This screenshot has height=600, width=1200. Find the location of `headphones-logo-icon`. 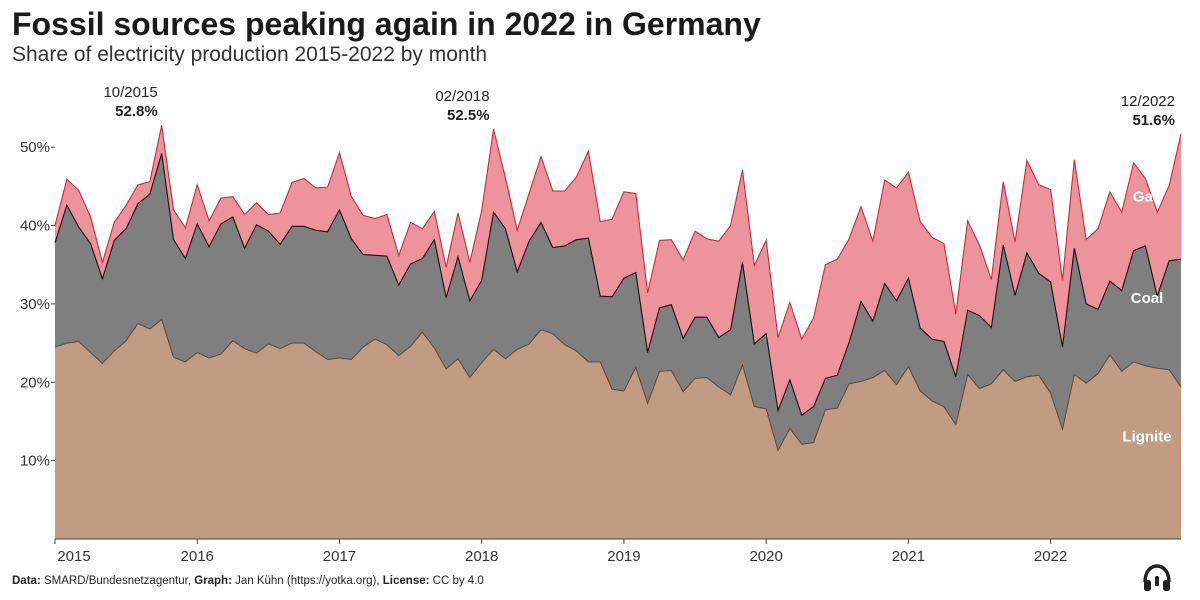

headphones-logo-icon is located at coordinates (1157, 577).